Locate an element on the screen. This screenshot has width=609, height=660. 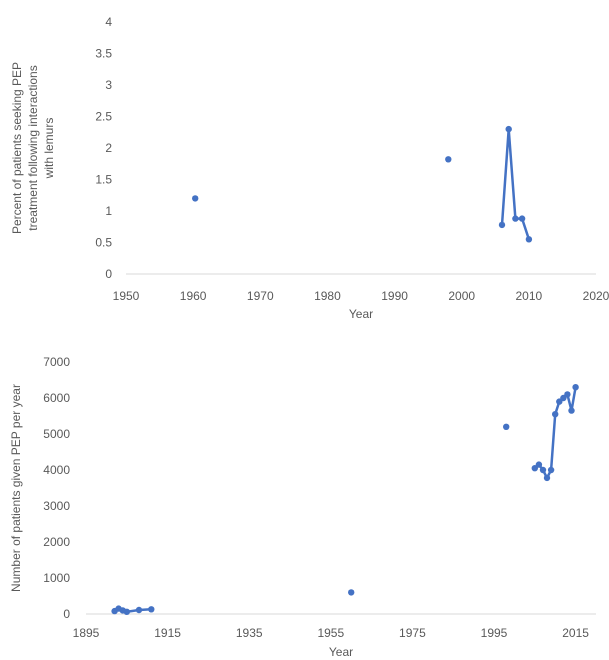
x-tick-label: 1995 is located at coordinates (494, 633).